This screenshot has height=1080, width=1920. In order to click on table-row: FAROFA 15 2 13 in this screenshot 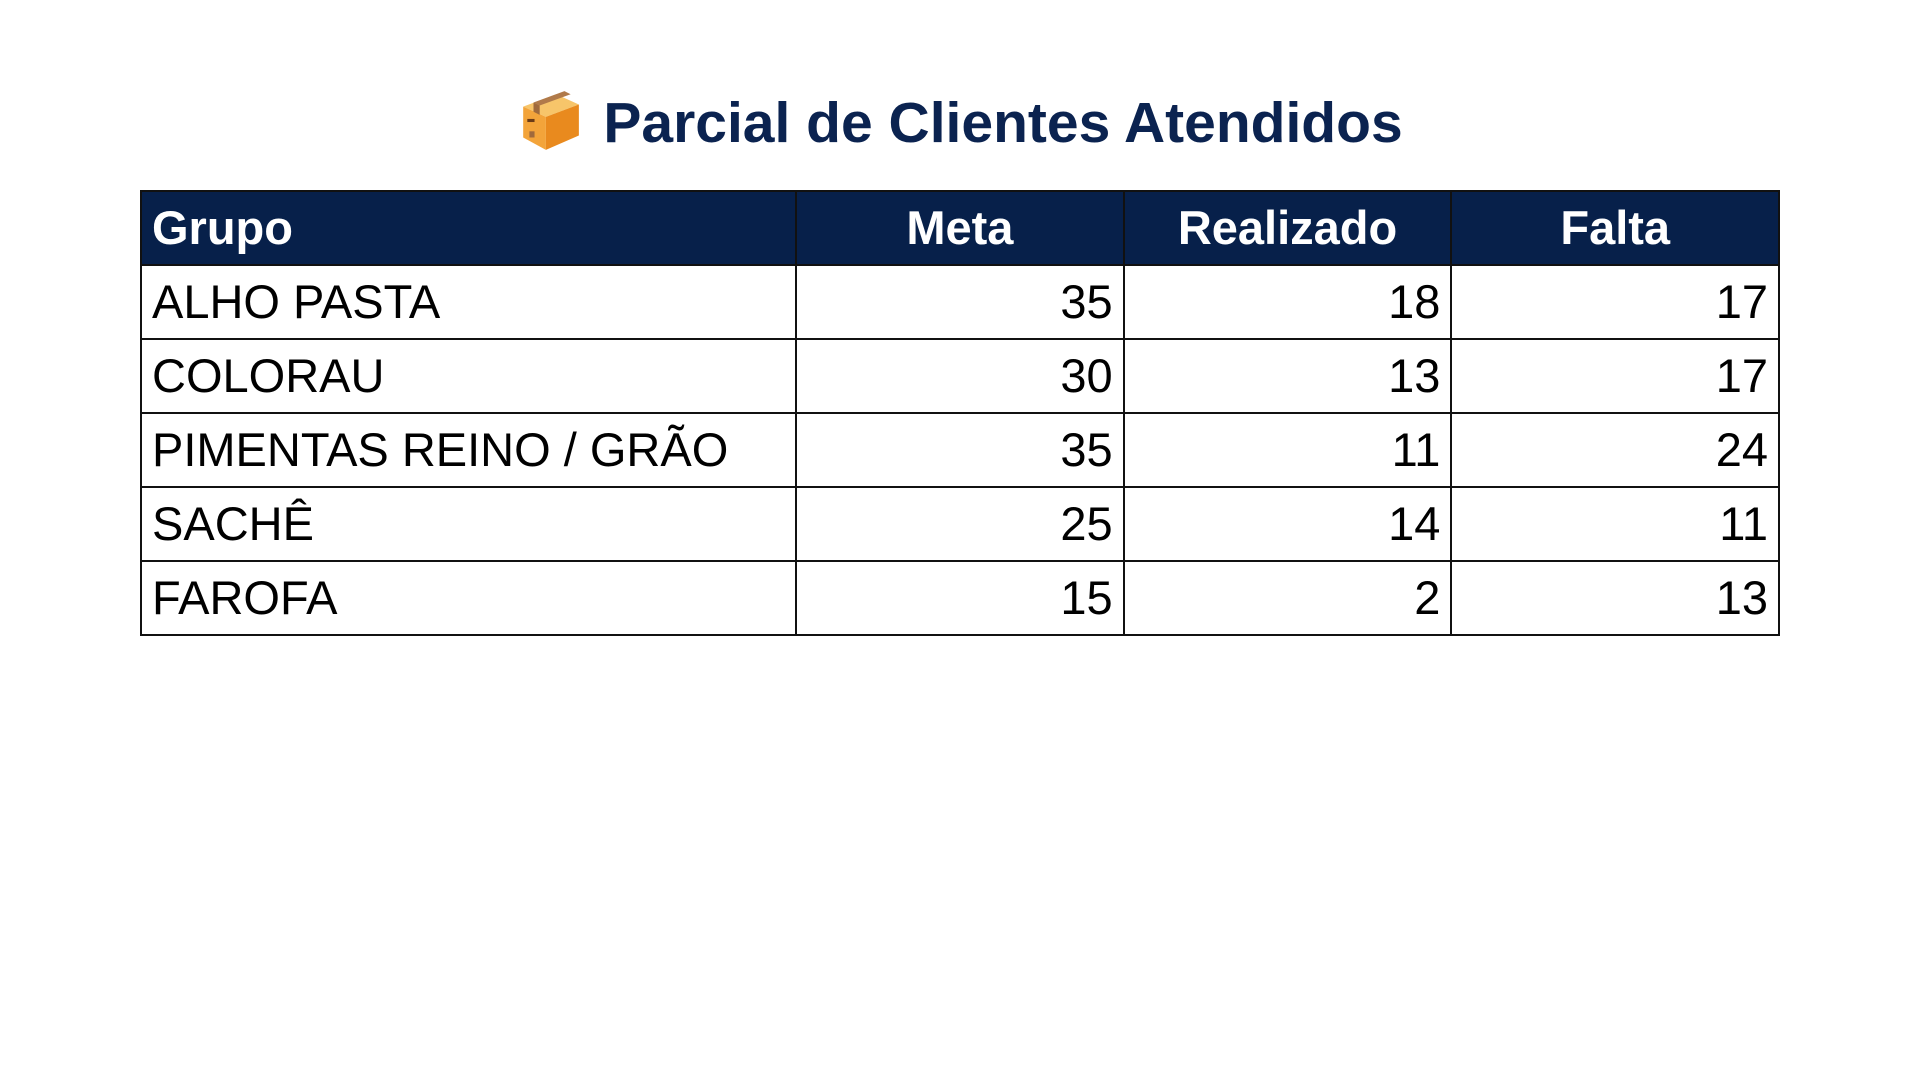, I will do `click(959, 598)`.